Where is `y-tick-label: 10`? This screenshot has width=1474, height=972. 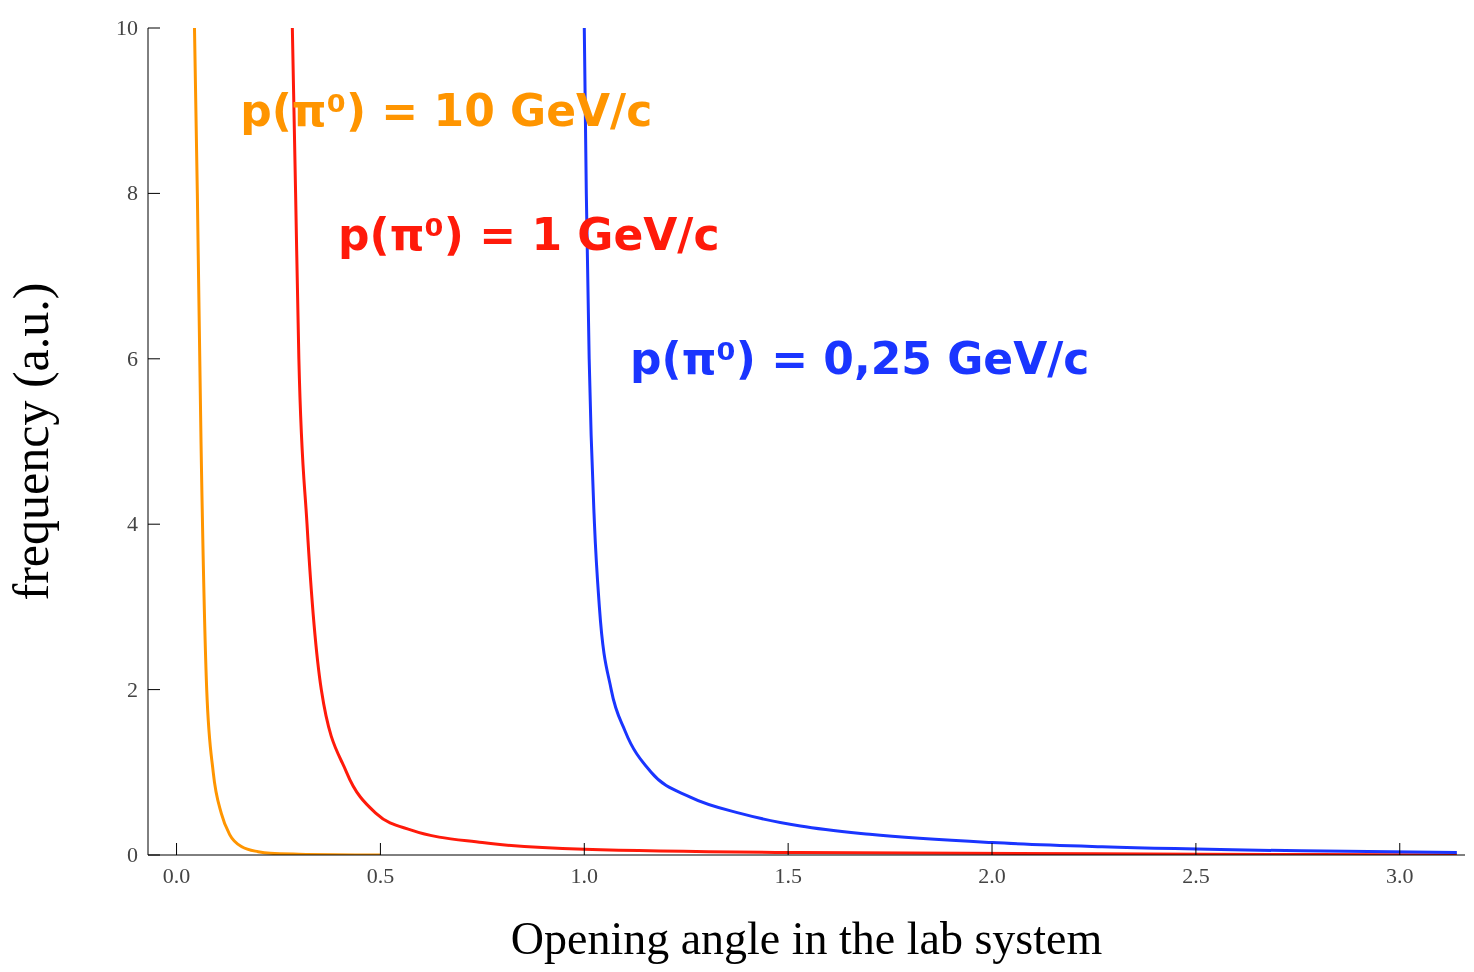
y-tick-label: 10 is located at coordinates (127, 27).